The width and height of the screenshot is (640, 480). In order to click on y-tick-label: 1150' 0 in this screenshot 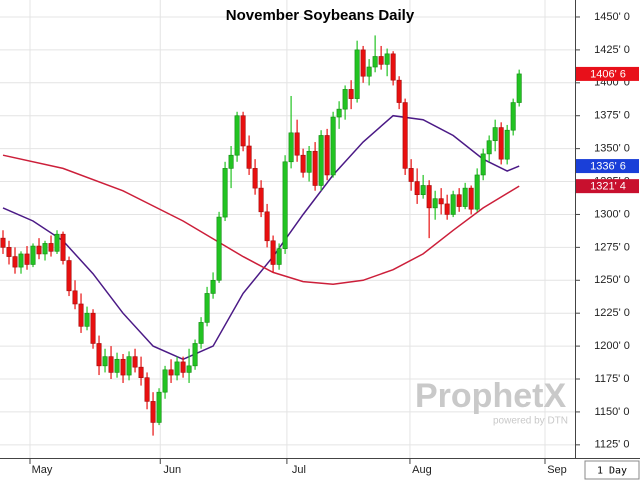, I will do `click(612, 412)`.